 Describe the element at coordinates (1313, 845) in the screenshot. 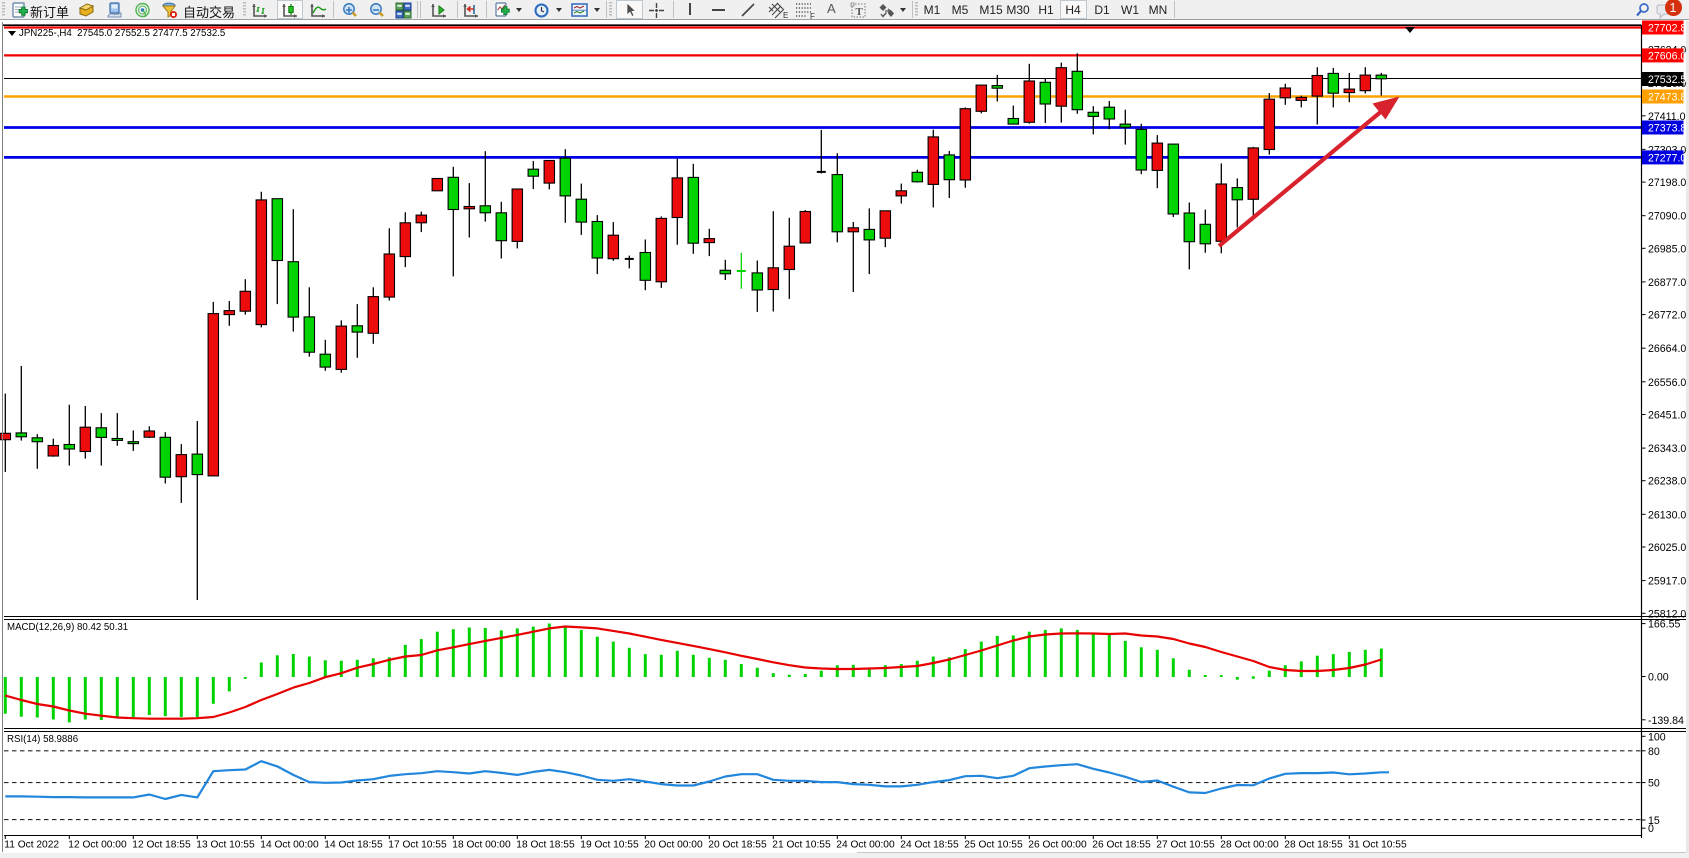

I see `svg-text: 28 Oct 18:55` at that location.